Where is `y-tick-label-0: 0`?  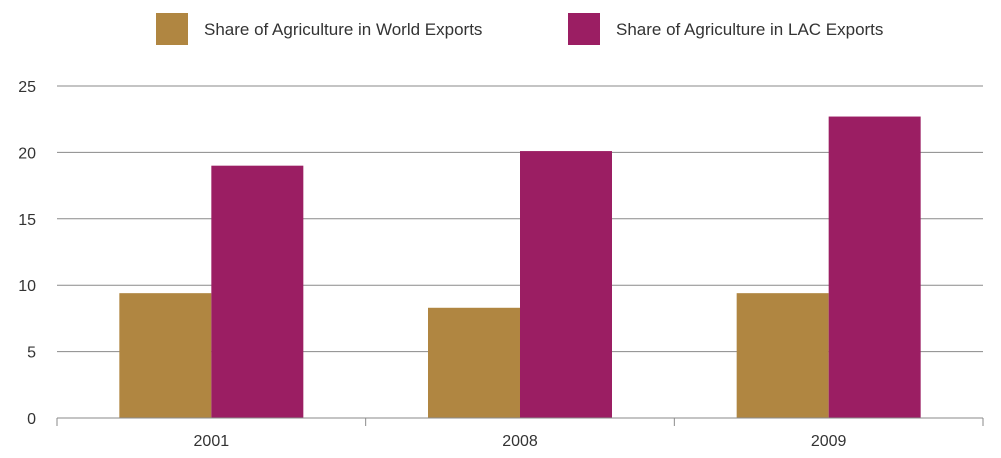 y-tick-label-0: 0 is located at coordinates (31, 419).